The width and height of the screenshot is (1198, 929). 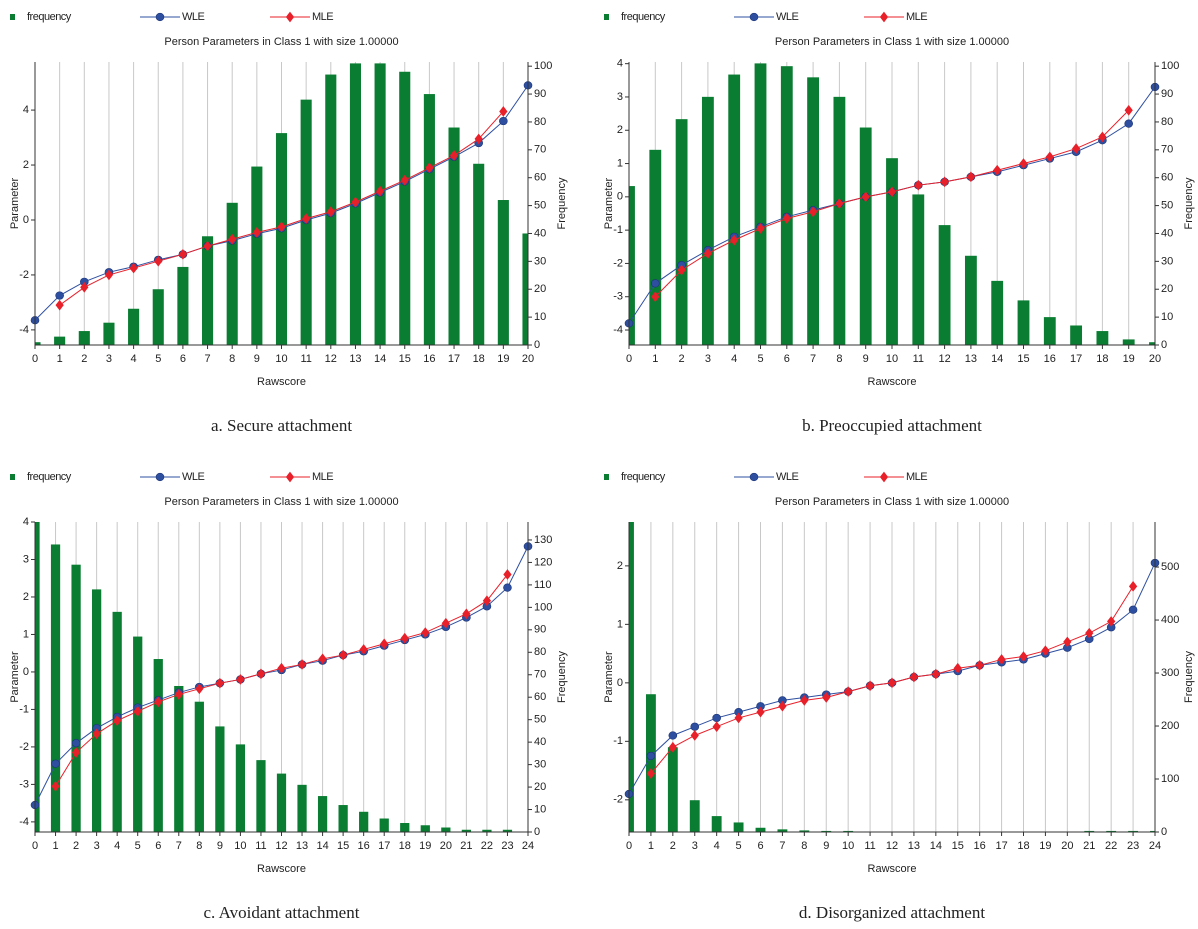 What do you see at coordinates (543, 585) in the screenshot?
I see `y2-tick-label: 110` at bounding box center [543, 585].